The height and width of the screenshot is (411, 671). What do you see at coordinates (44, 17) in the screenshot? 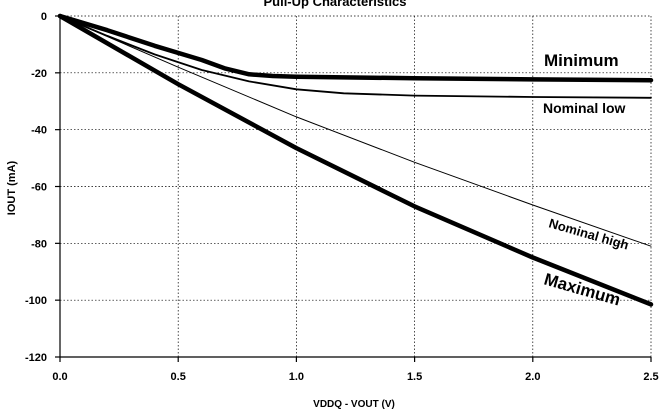
I see `y-tick-label: 0` at bounding box center [44, 17].